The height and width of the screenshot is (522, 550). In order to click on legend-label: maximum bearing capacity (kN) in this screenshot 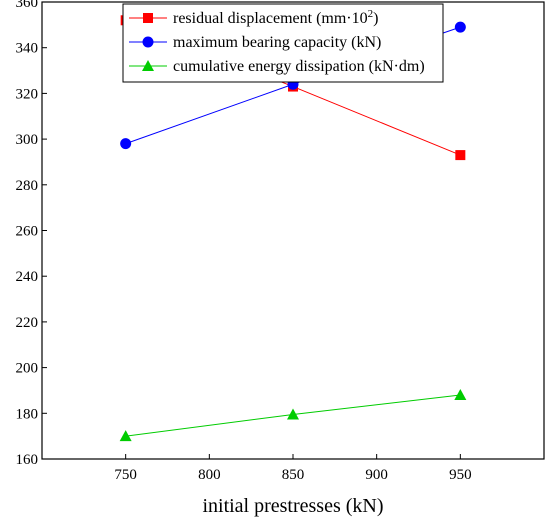, I will do `click(277, 42)`.